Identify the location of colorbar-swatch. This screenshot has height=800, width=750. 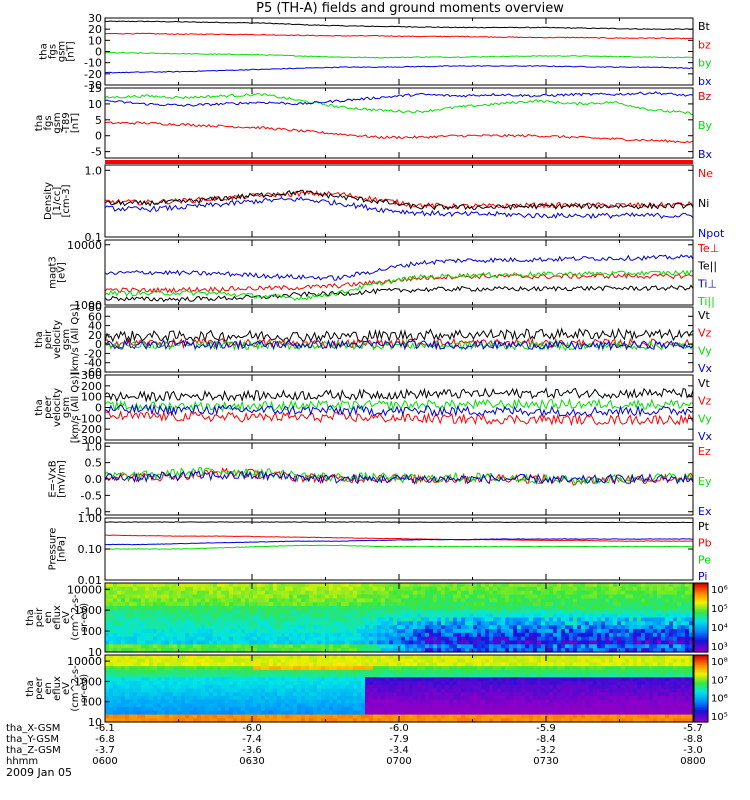
(701, 629).